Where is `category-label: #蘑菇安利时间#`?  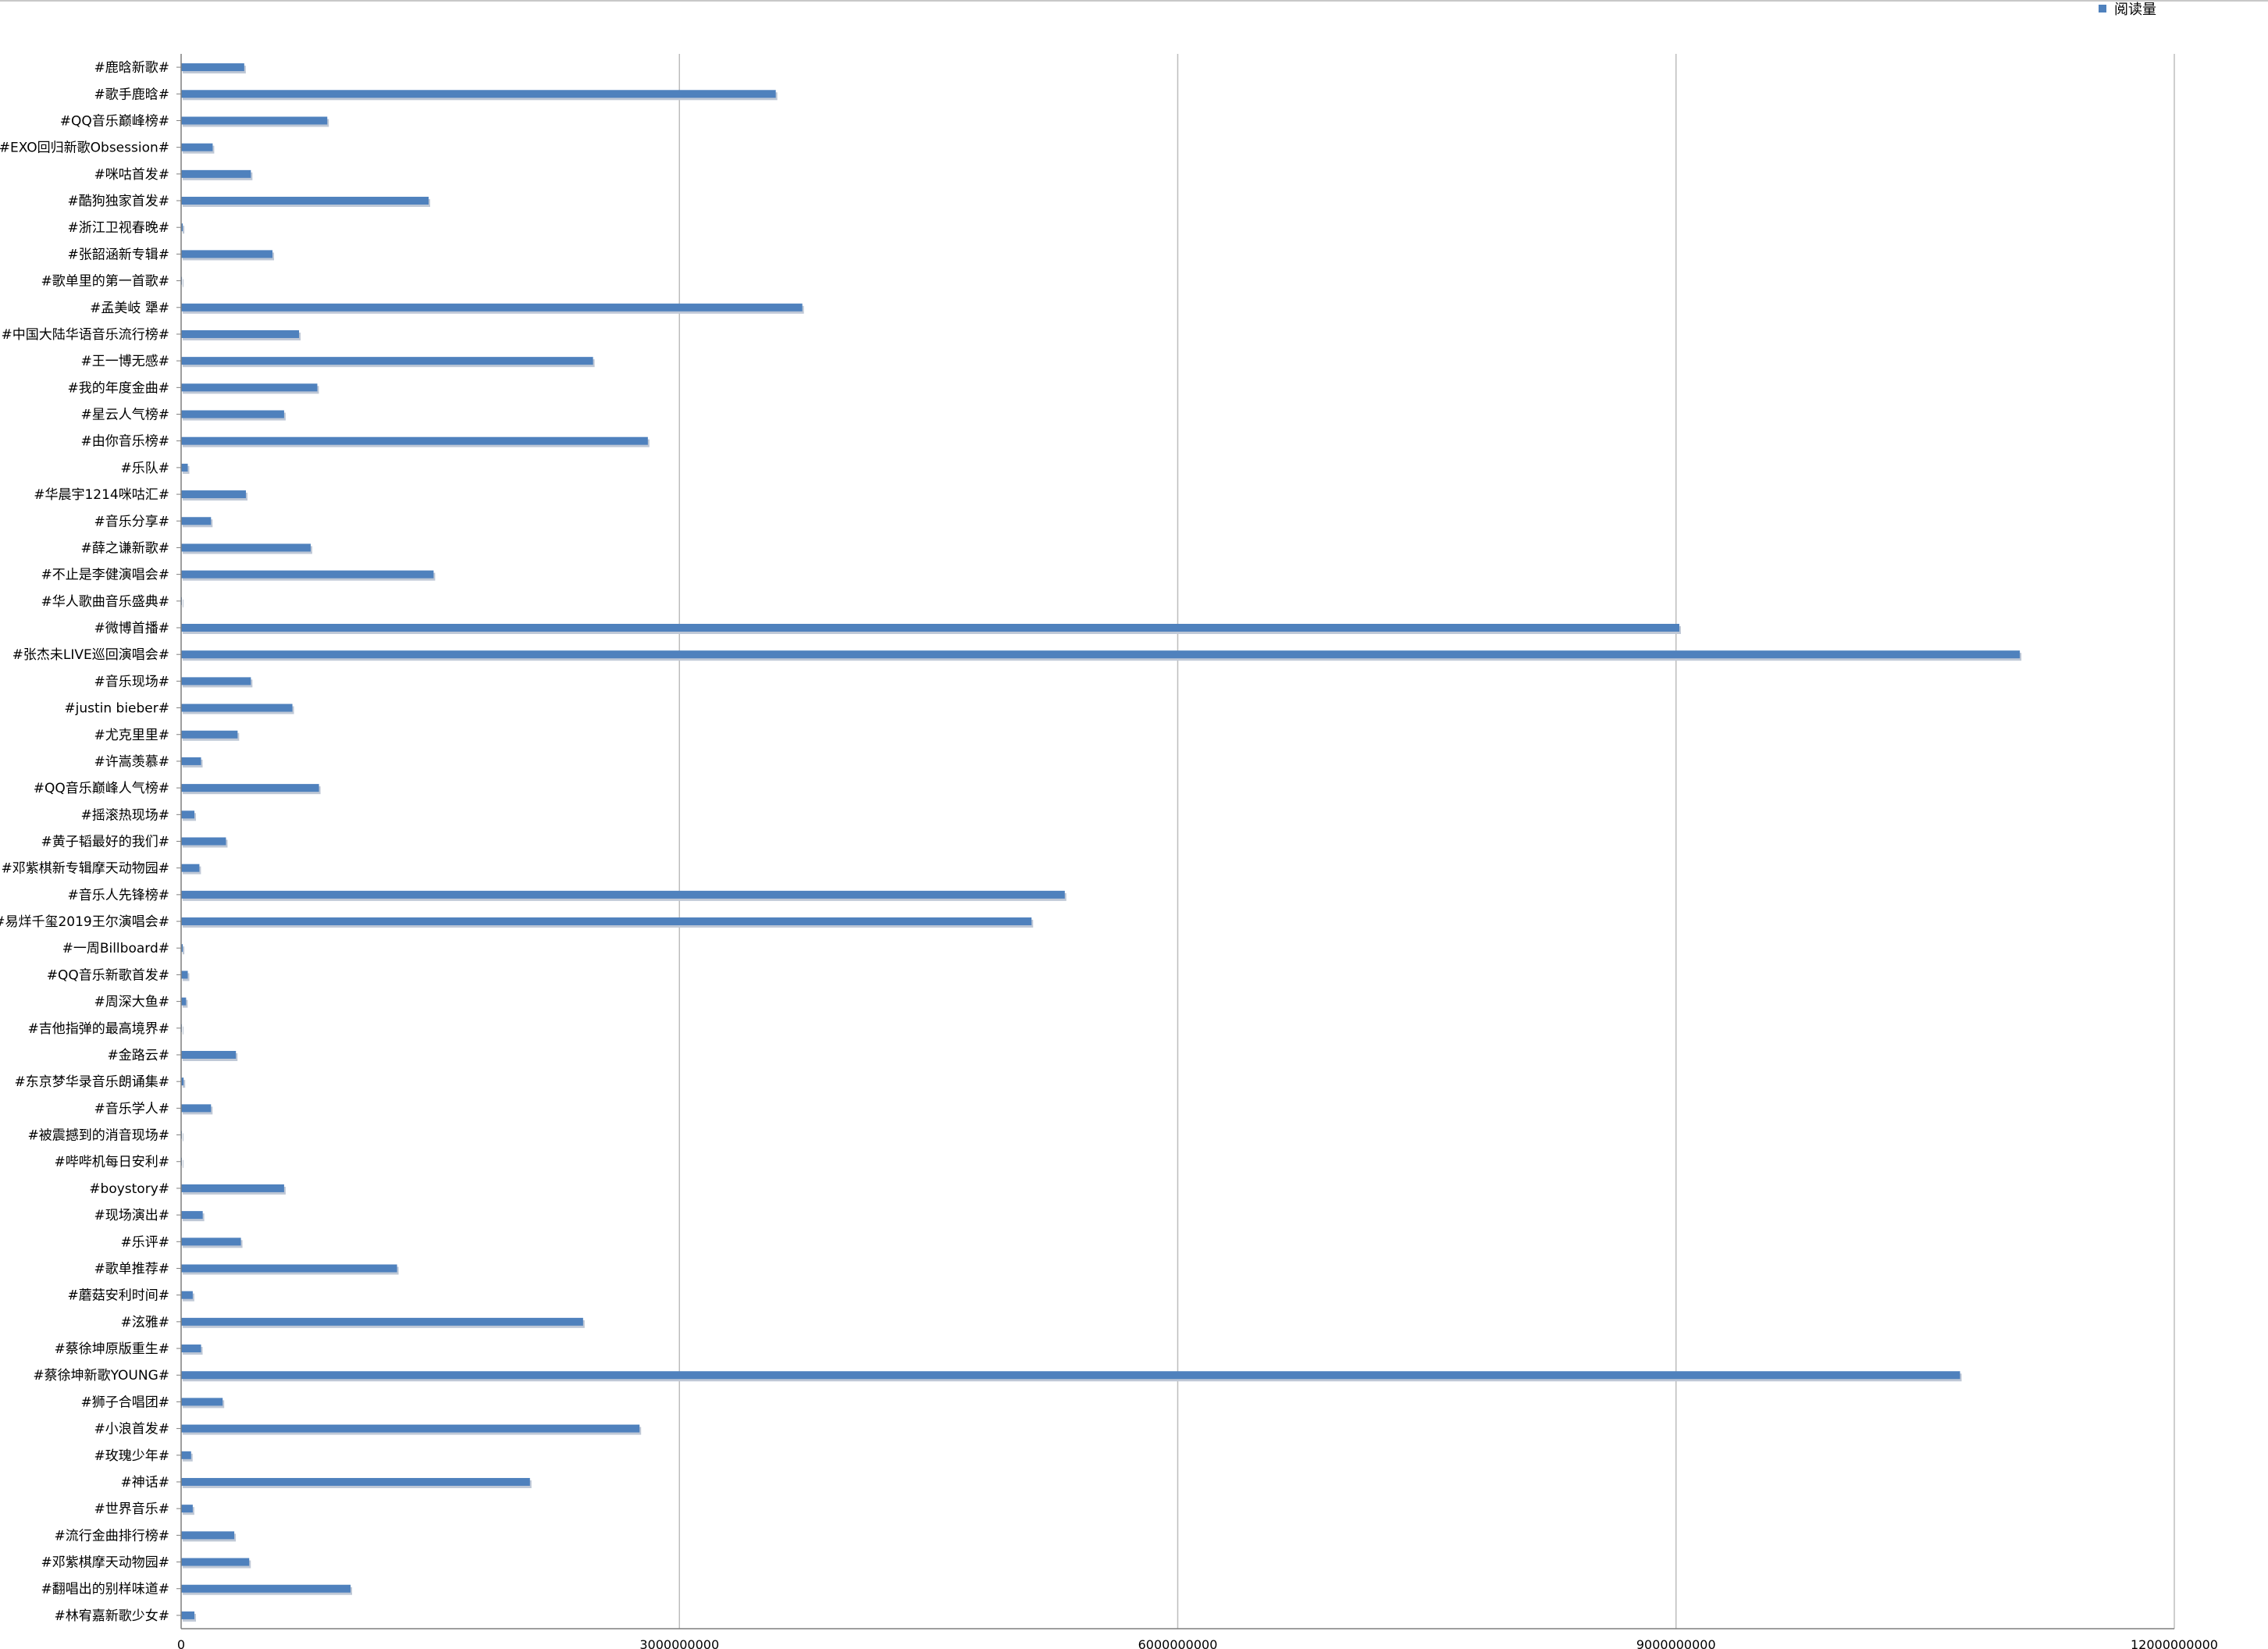
category-label: #蘑菇安利时间# is located at coordinates (119, 1296).